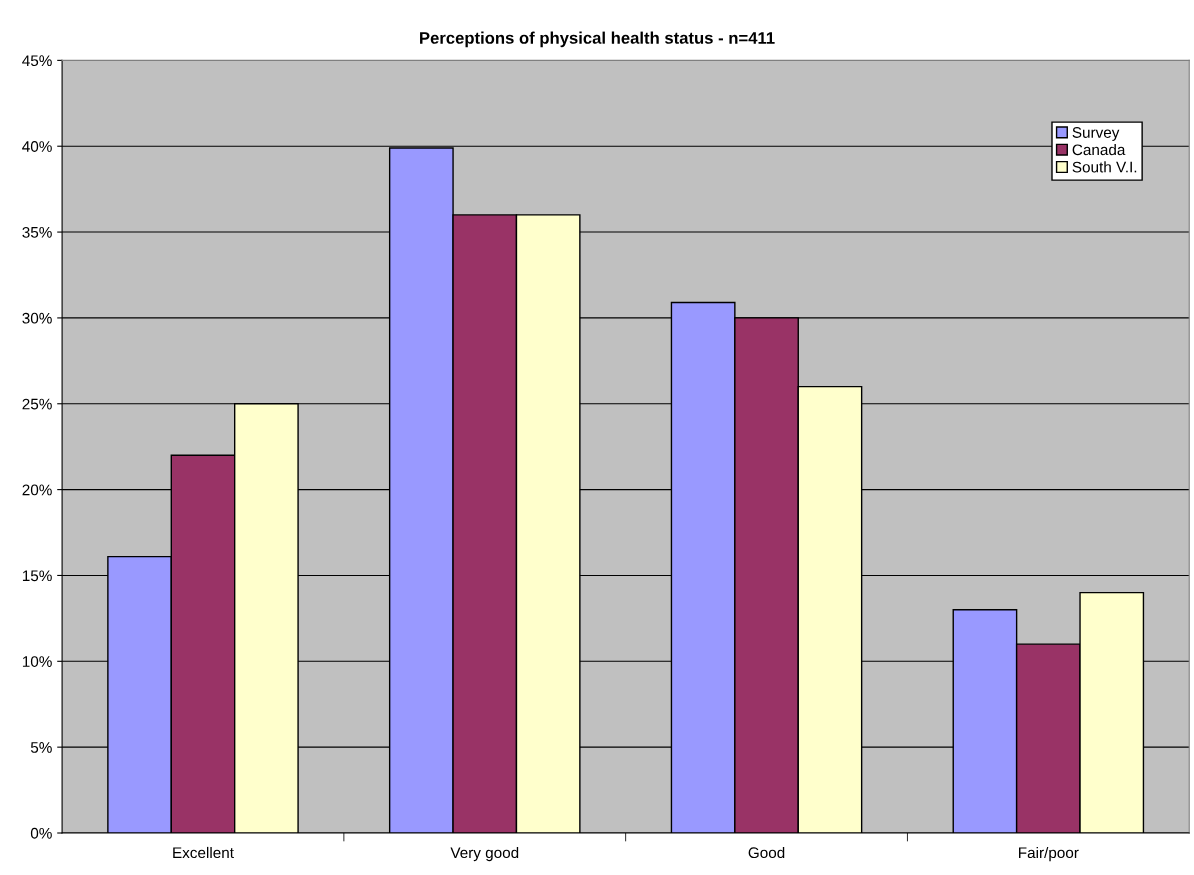  Describe the element at coordinates (766, 852) in the screenshot. I see `x-tick-label: Good` at that location.